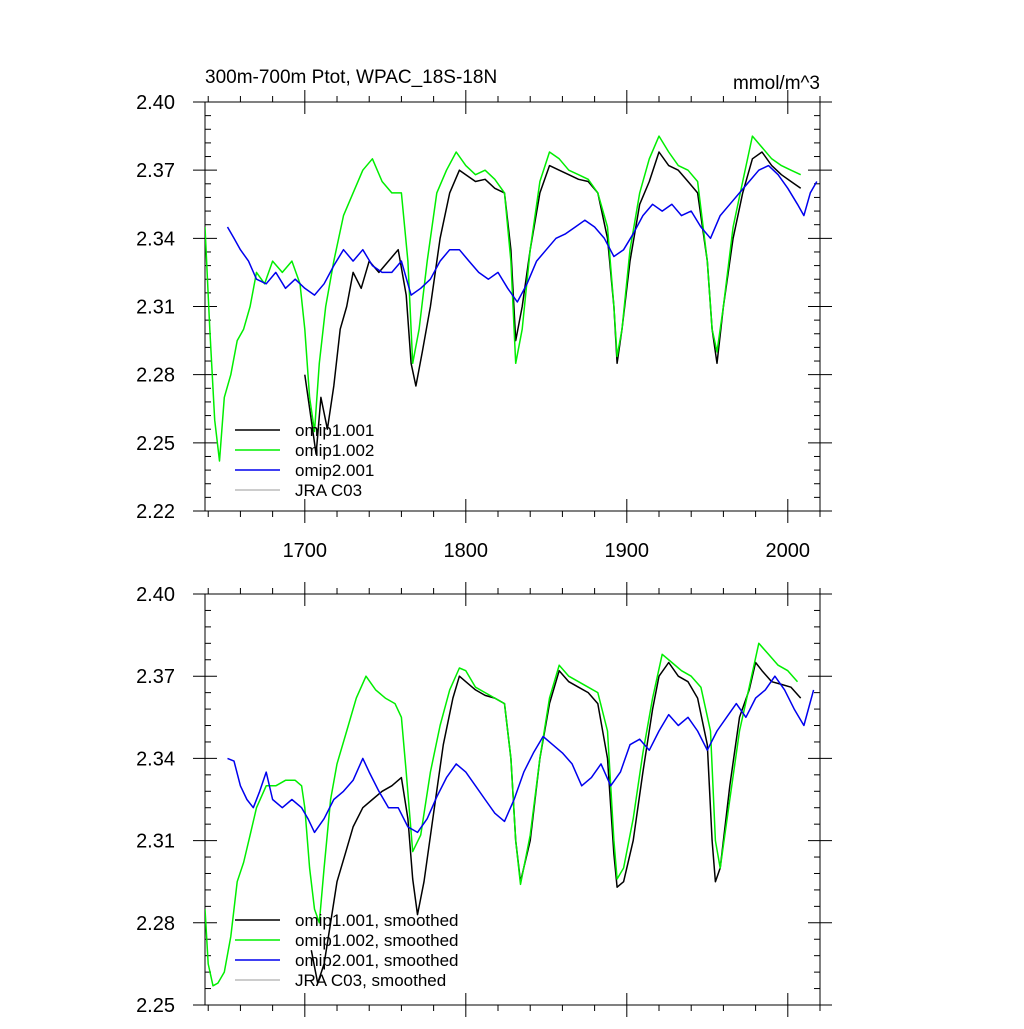  Describe the element at coordinates (776, 83) in the screenshot. I see `units-label: mmol/m^3` at that location.